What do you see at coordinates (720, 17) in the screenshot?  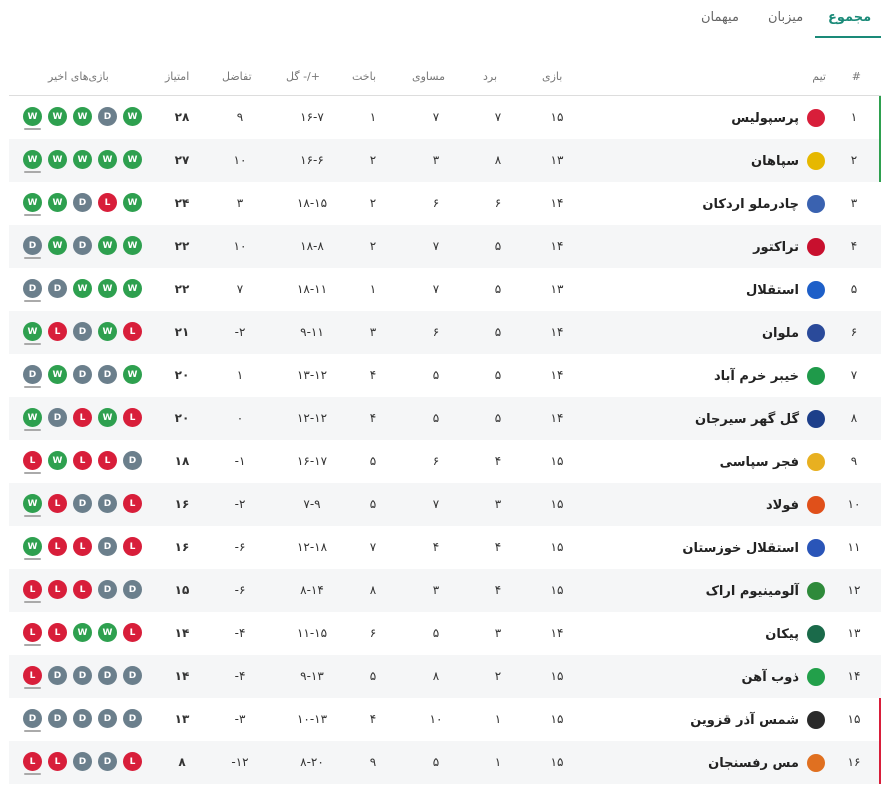 I see `tab-away: میهمان` at bounding box center [720, 17].